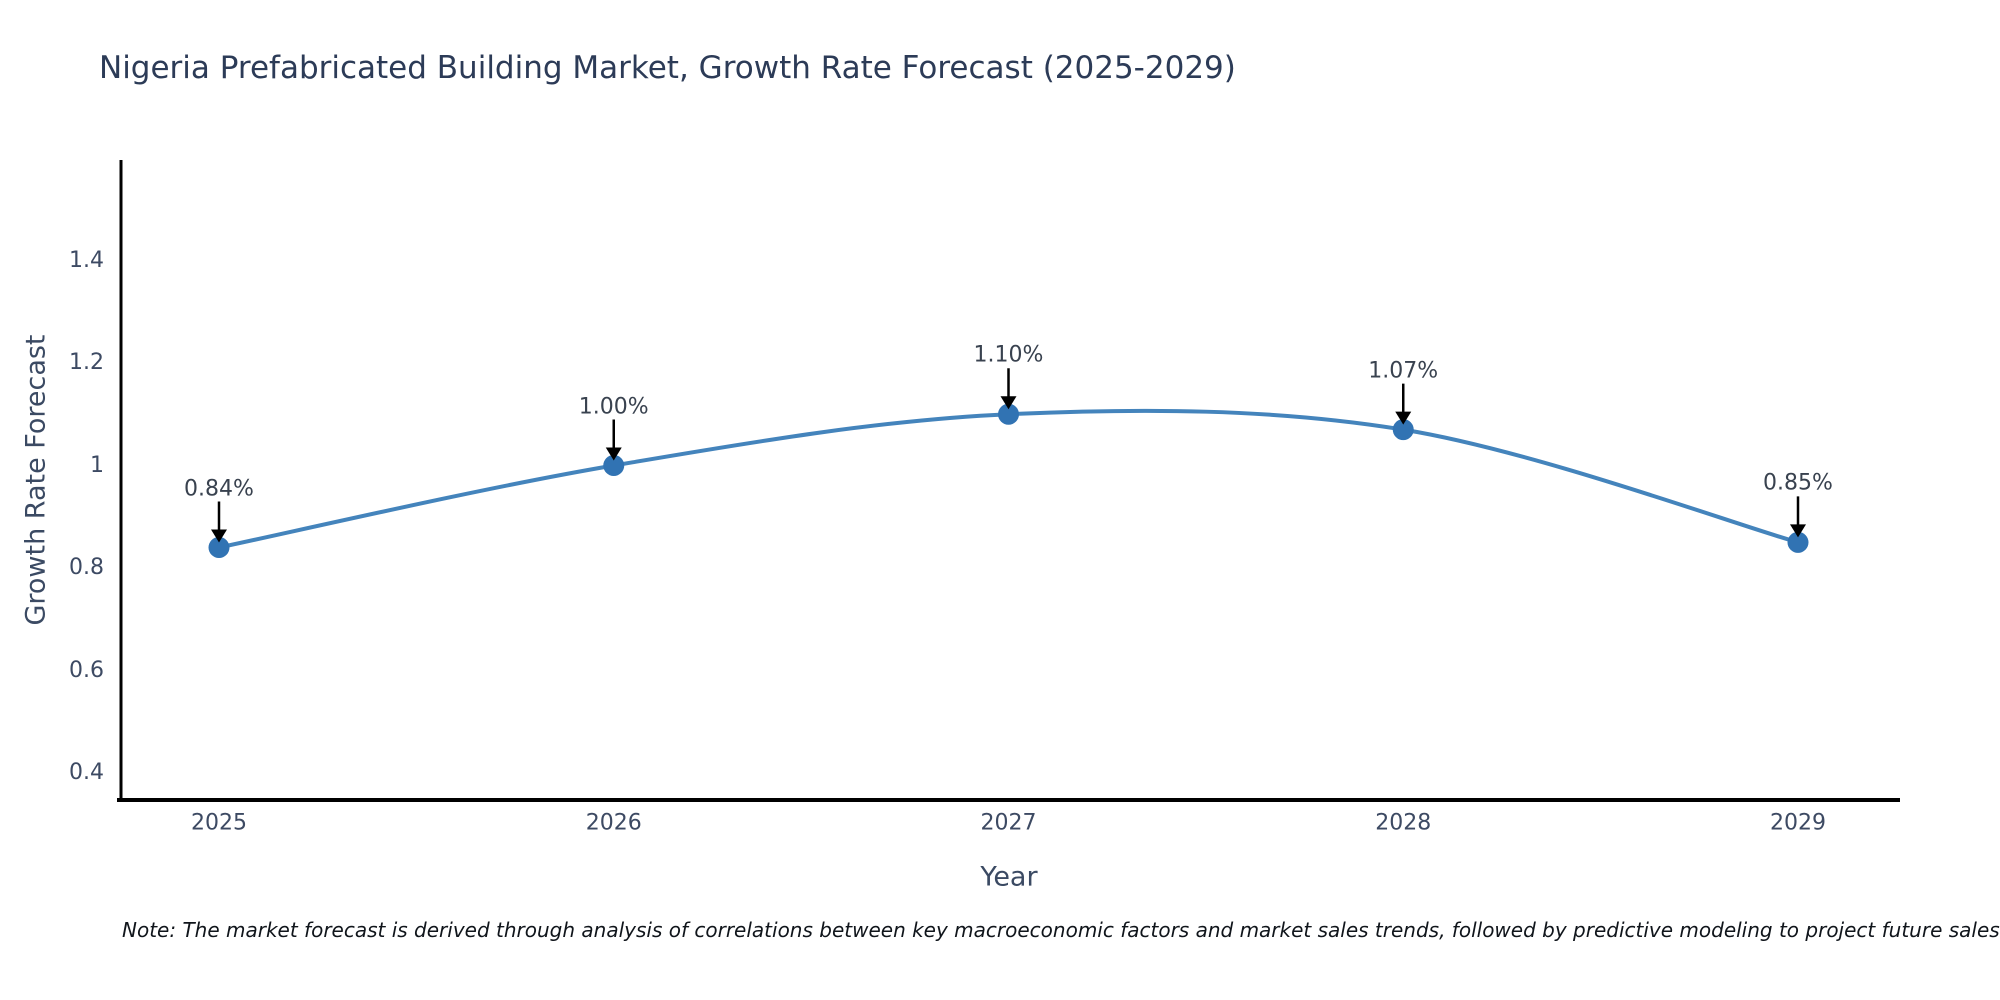  What do you see at coordinates (613, 406) in the screenshot?
I see `annotation-label: 1.00%` at bounding box center [613, 406].